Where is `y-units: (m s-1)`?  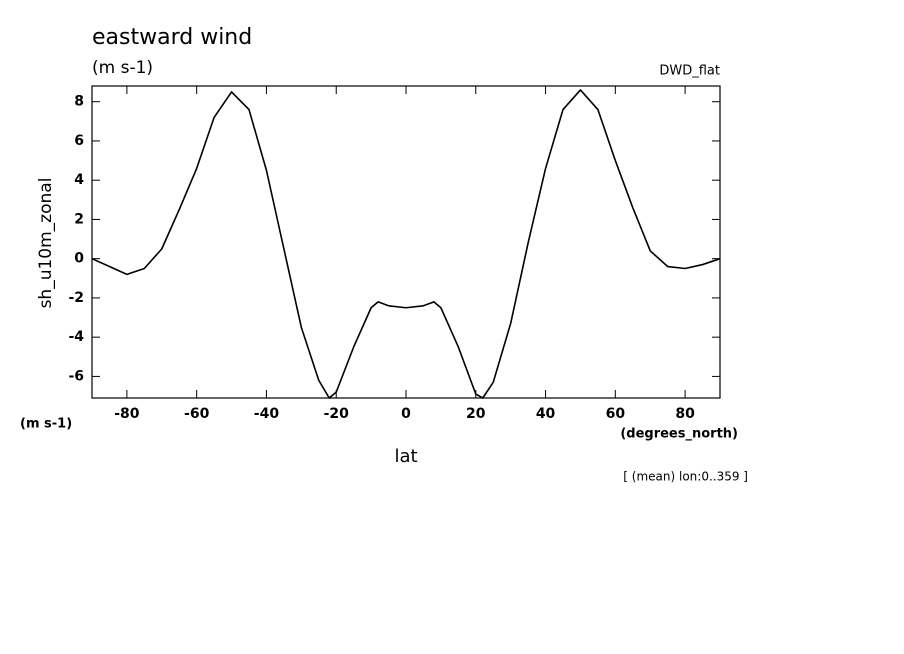 y-units: (m s-1) is located at coordinates (46, 424).